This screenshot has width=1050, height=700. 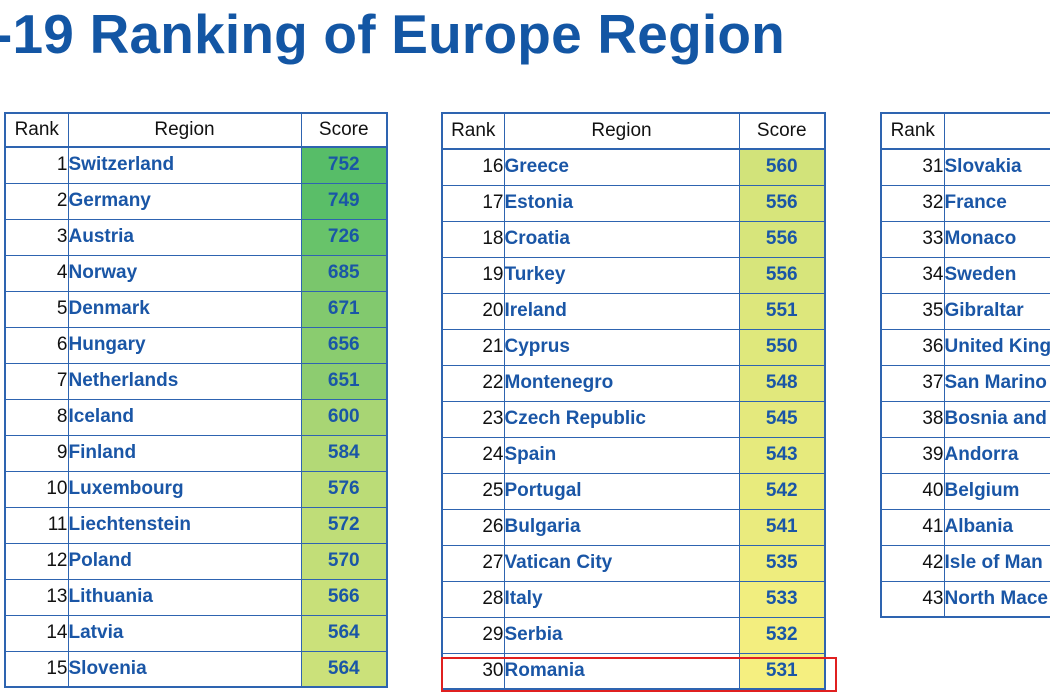 I want to click on table-row: 10 Luxembourg 576, so click(x=196, y=489).